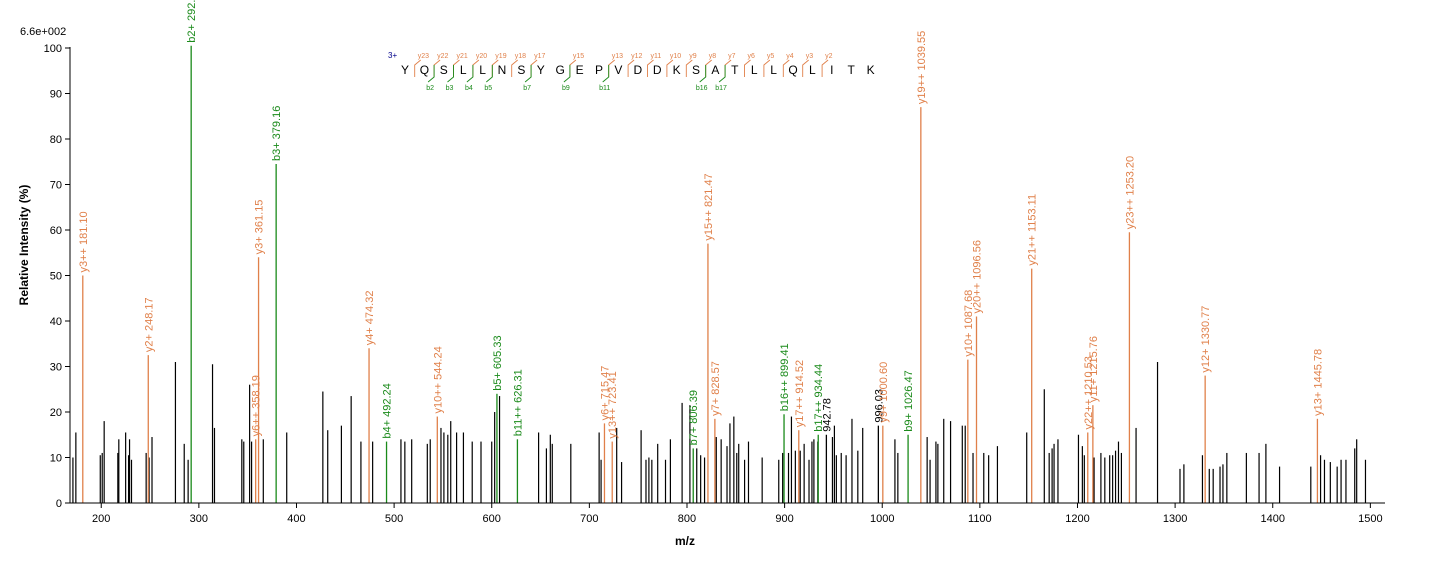 Image resolution: width=1436 pixels, height=567 pixels. I want to click on peak-label: y13+ 1445.78, so click(1318, 382).